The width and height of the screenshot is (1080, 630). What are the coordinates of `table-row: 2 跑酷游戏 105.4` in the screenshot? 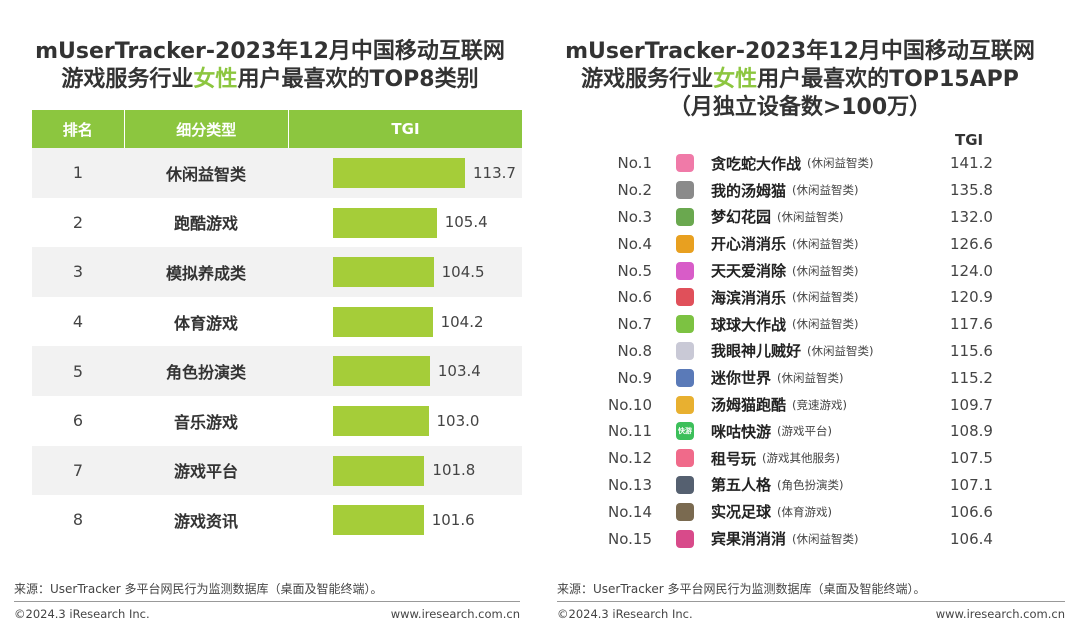 It's located at (277, 222).